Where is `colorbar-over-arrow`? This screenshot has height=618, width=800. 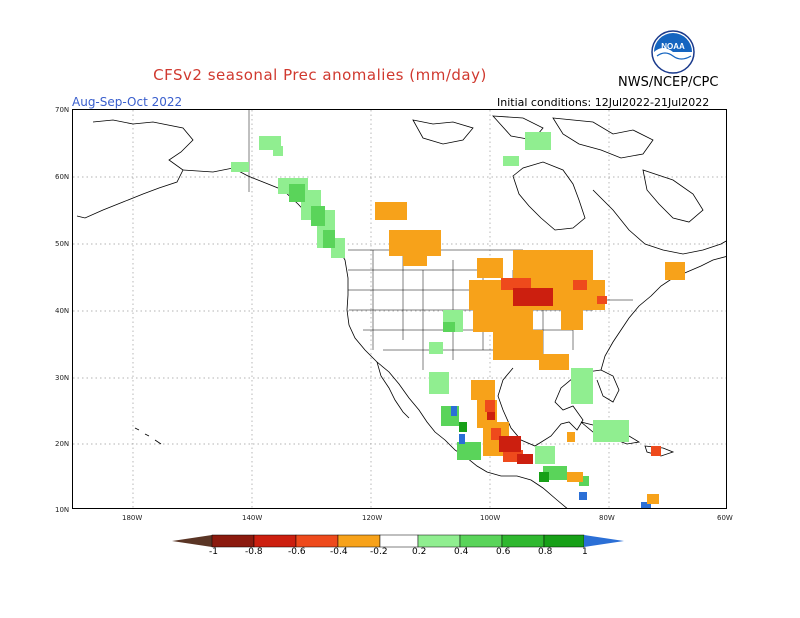 colorbar-over-arrow is located at coordinates (604, 541).